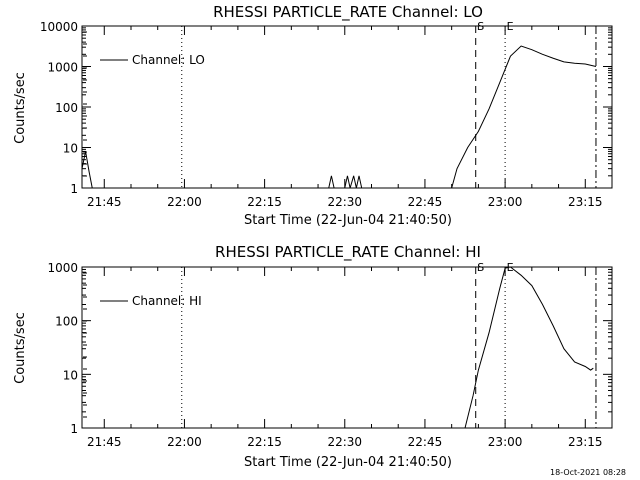 The height and width of the screenshot is (480, 640). Describe the element at coordinates (168, 60) in the screenshot. I see `legend-entry: Channel: LO` at that location.